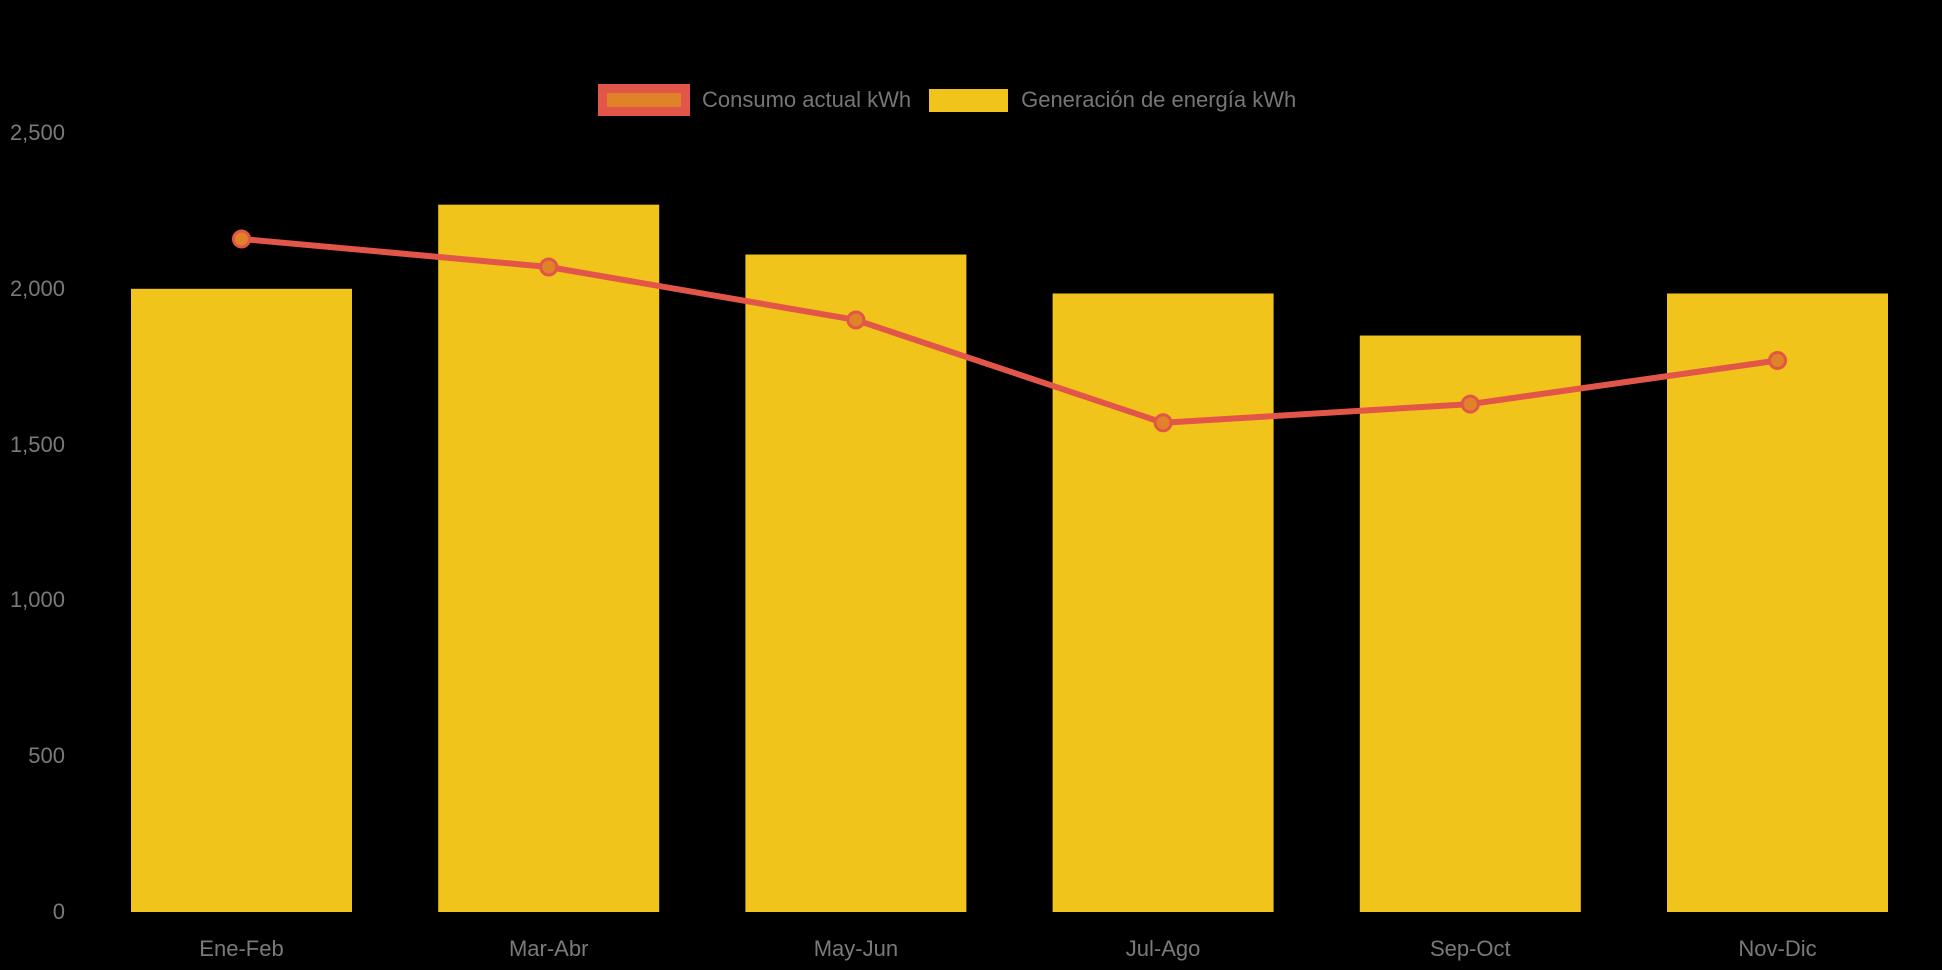  Describe the element at coordinates (1163, 423) in the screenshot. I see `consumo-point-Jul-Ago` at that location.